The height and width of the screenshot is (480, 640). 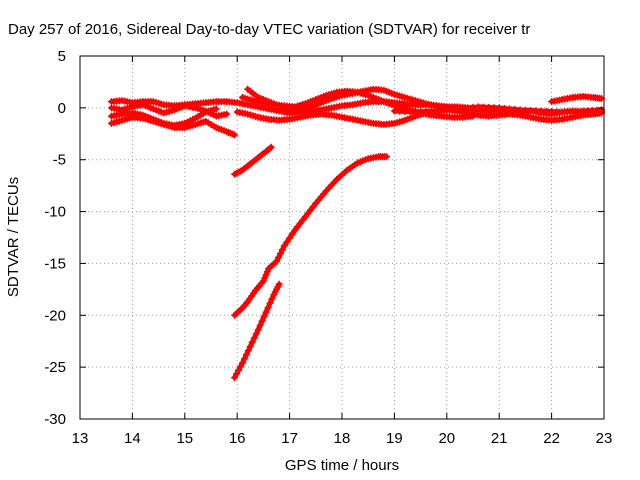 What do you see at coordinates (551, 438) in the screenshot?
I see `x-tick-label: 22` at bounding box center [551, 438].